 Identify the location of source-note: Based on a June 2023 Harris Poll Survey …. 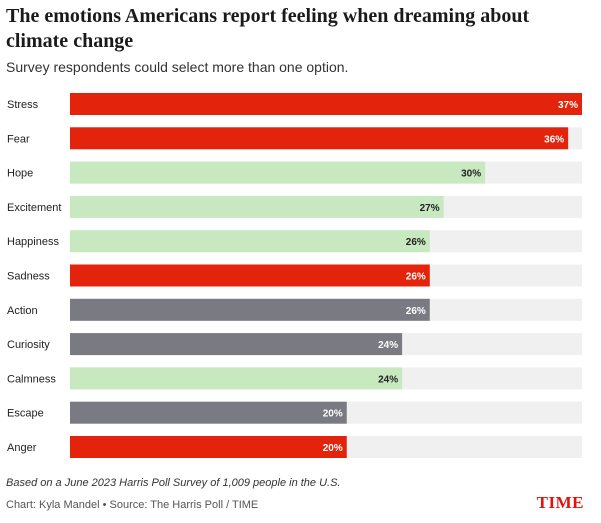
(173, 483).